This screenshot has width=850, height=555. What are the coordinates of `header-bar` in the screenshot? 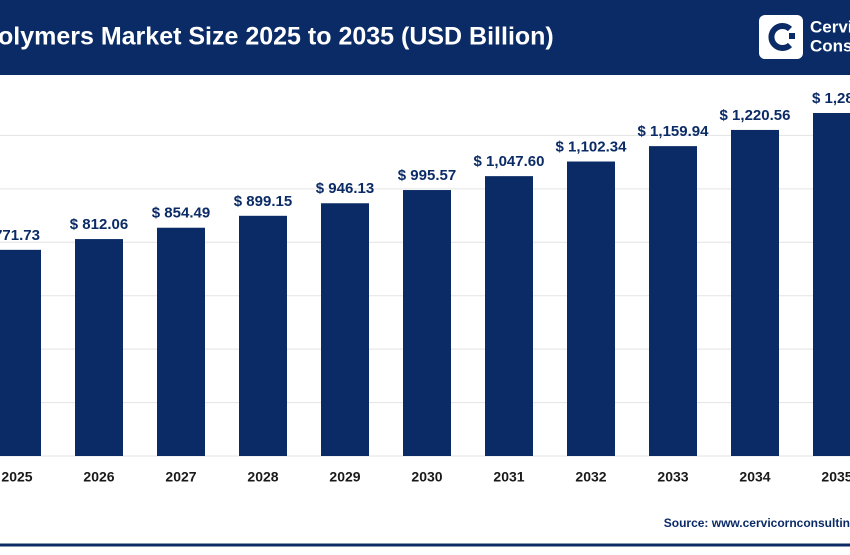 It's located at (425, 37).